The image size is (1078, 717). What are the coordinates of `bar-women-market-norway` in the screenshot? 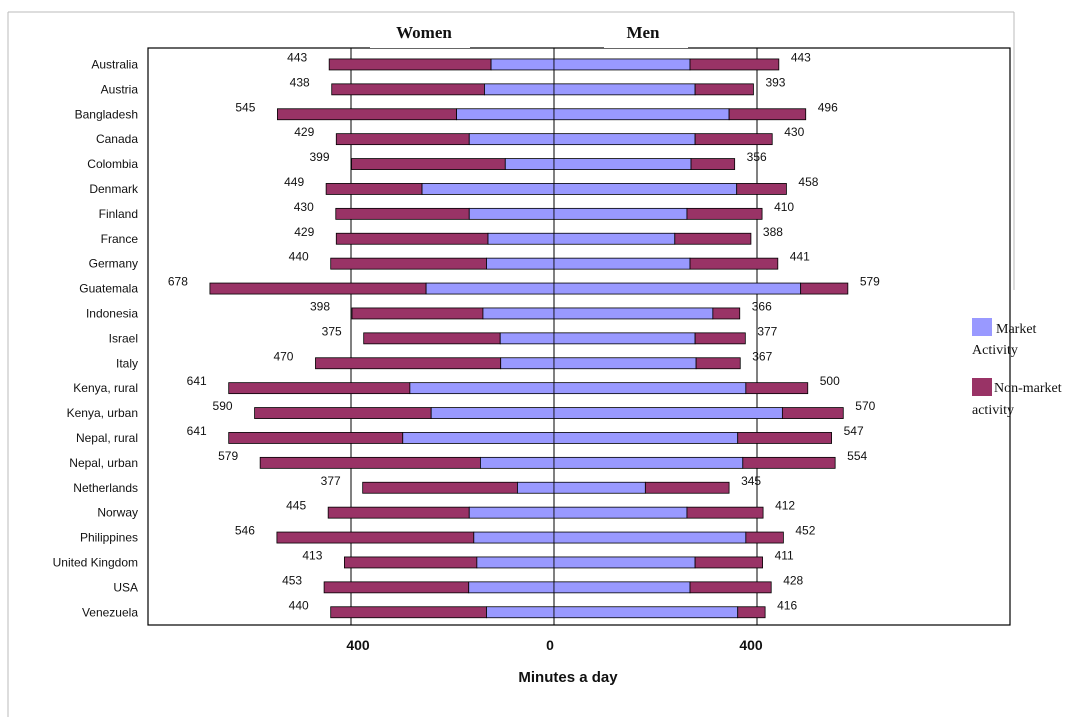 It's located at (511, 512).